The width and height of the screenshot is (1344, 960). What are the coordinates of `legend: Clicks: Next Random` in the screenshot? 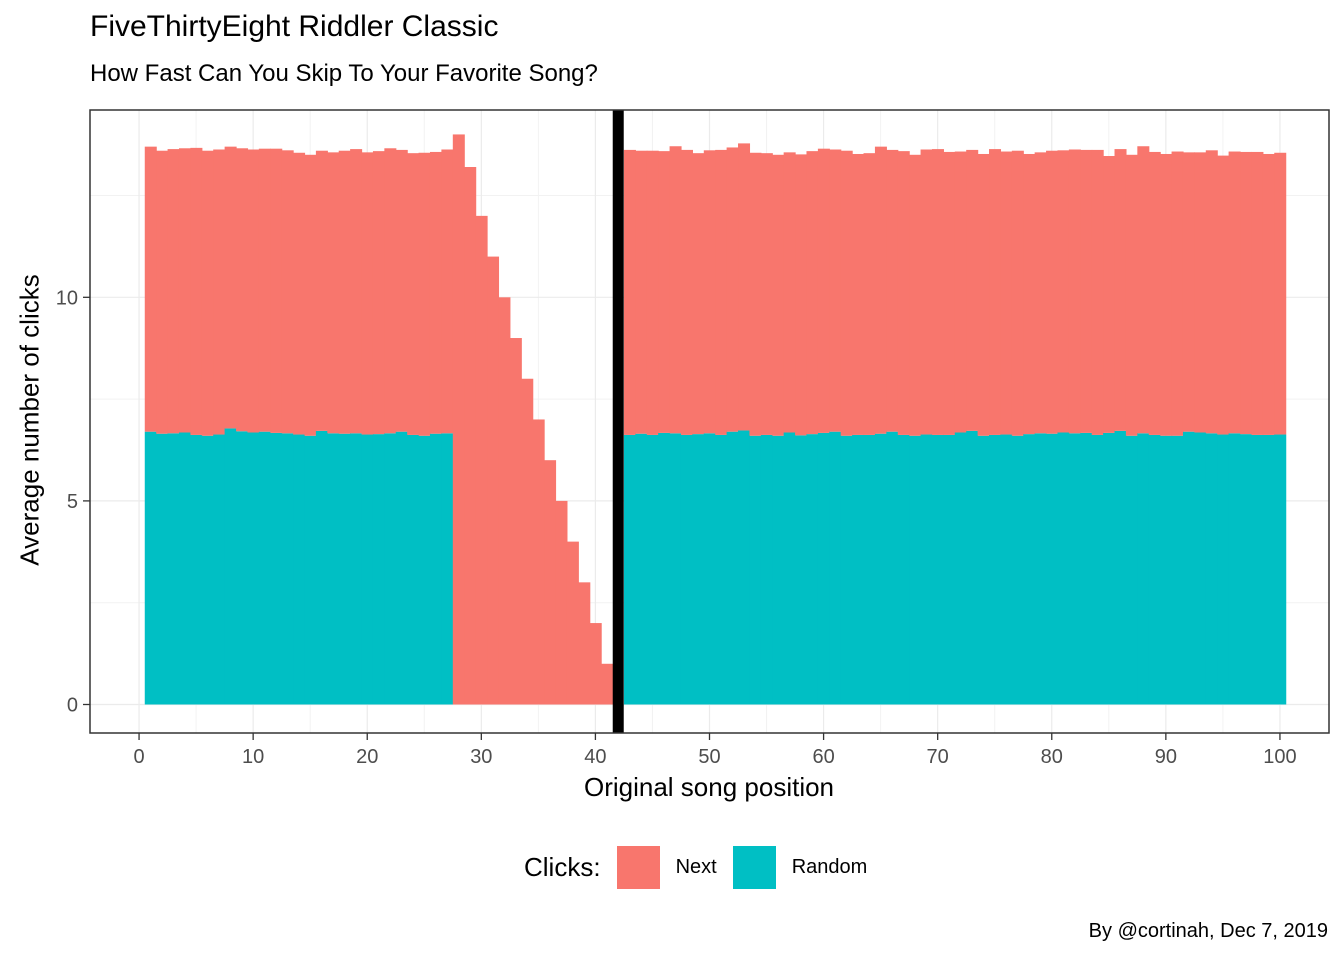 It's located at (703, 867).